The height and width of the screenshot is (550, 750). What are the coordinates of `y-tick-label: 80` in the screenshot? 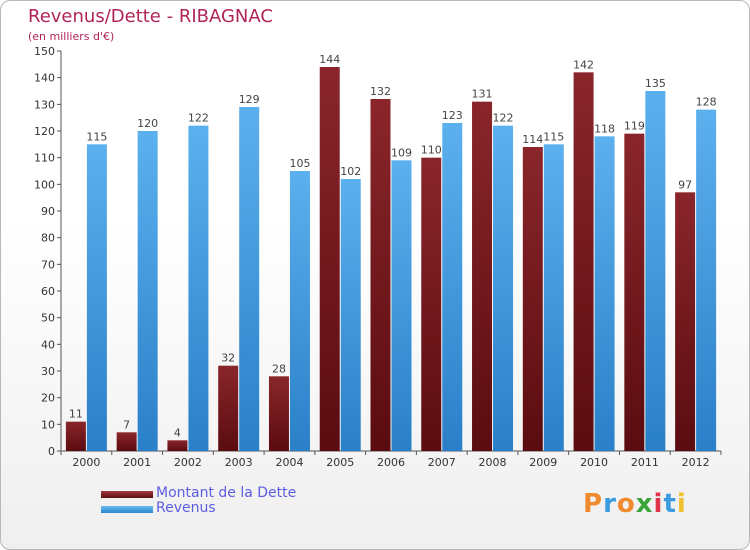 It's located at (48, 238).